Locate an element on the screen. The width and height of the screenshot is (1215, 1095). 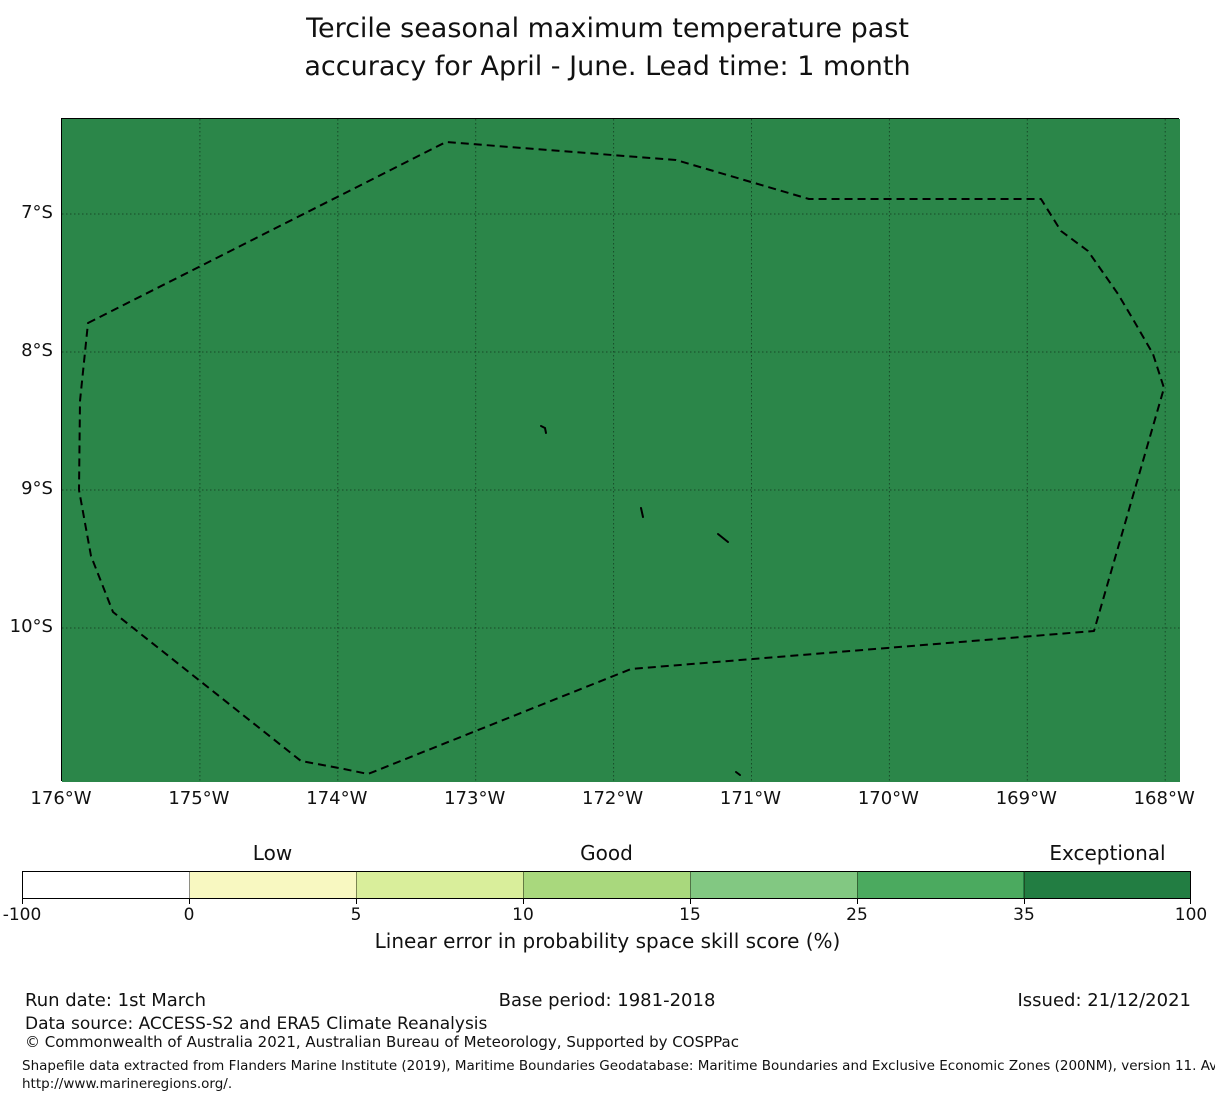
colorbar-category-label-exceptional: Exceptional is located at coordinates (1107, 853).